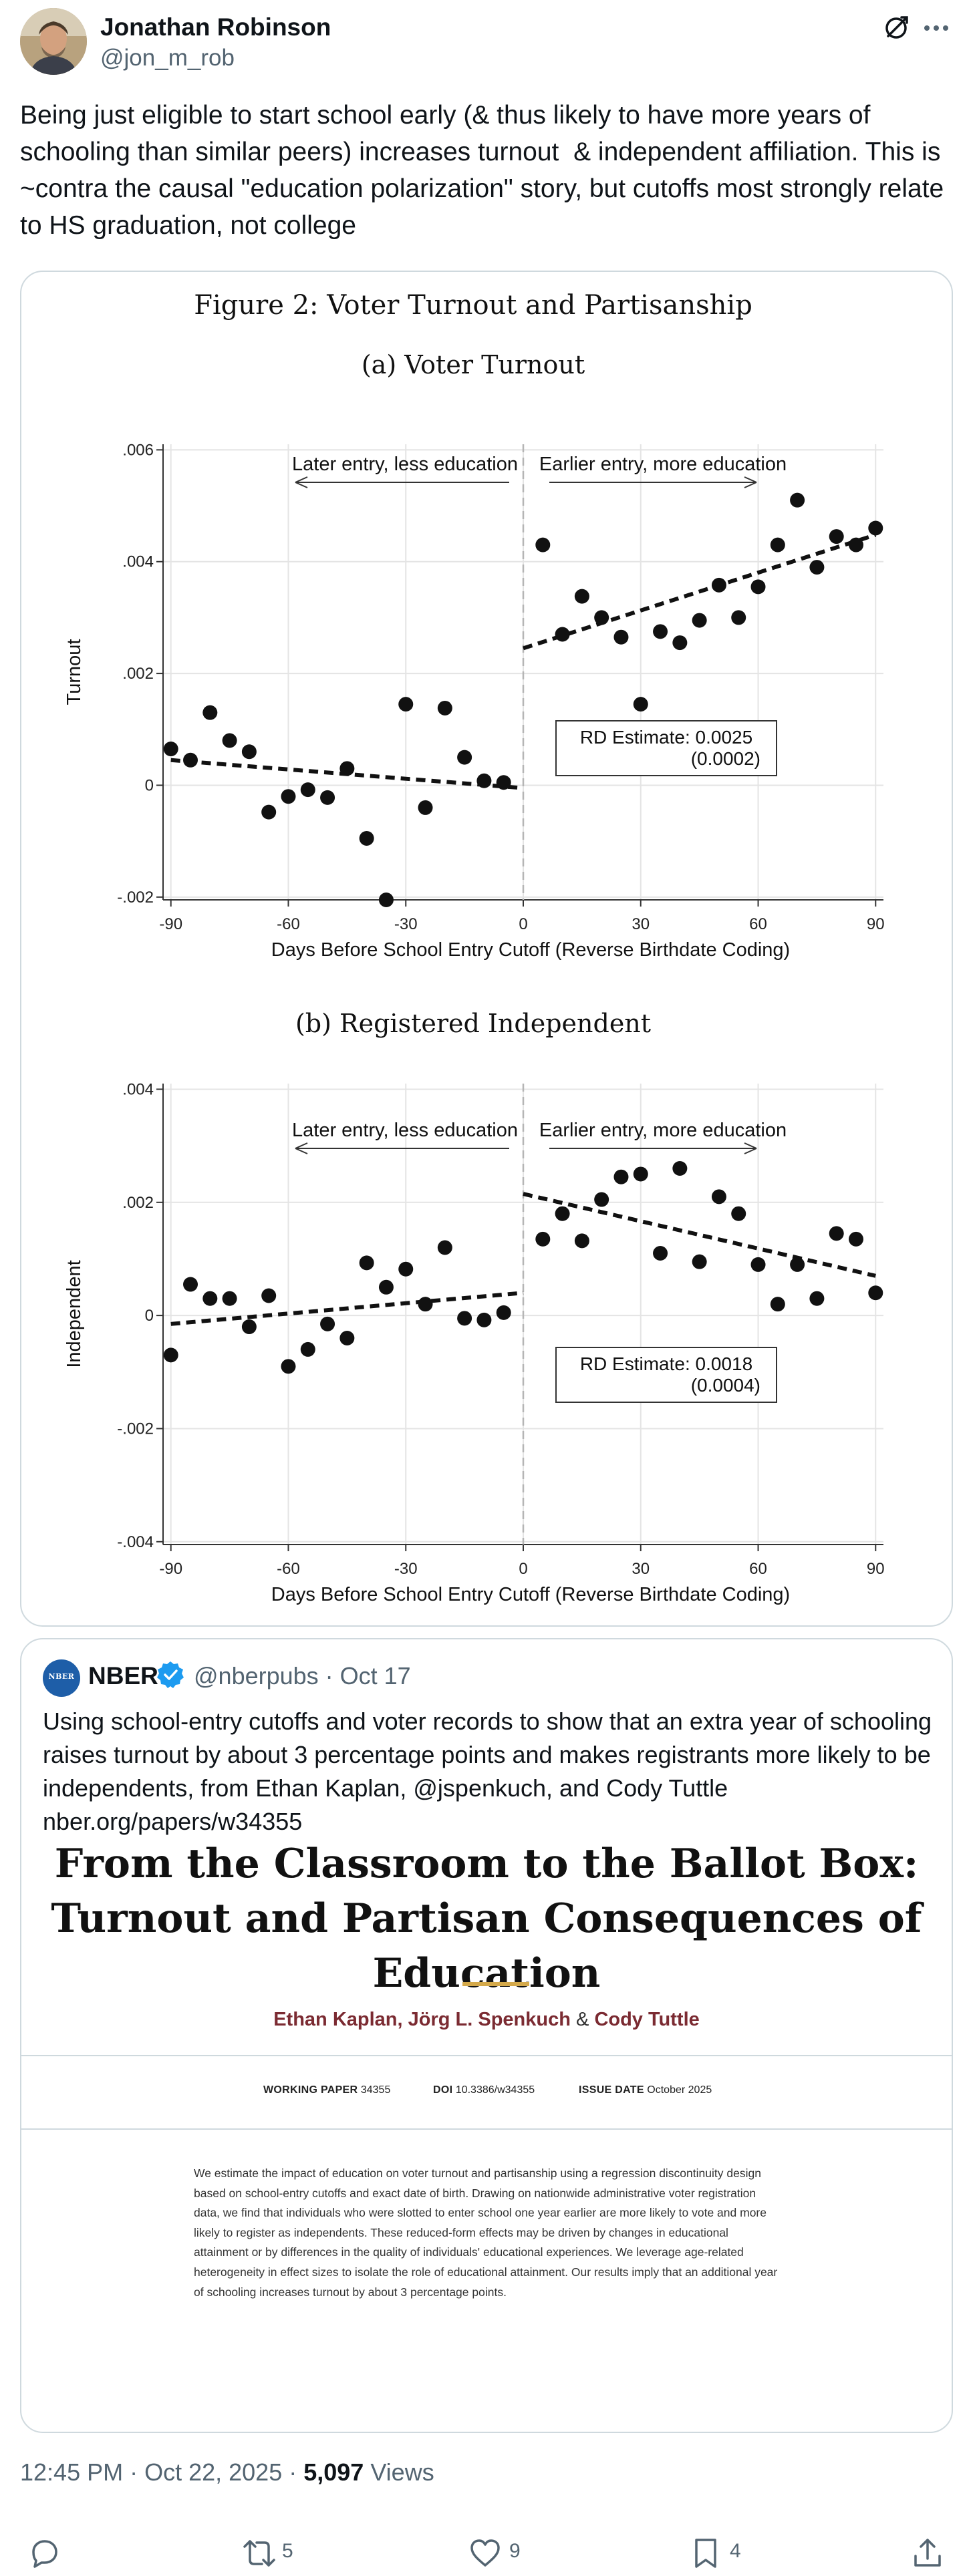 This screenshot has width=973, height=2576. I want to click on paper-author-comma: ,, so click(400, 2019).